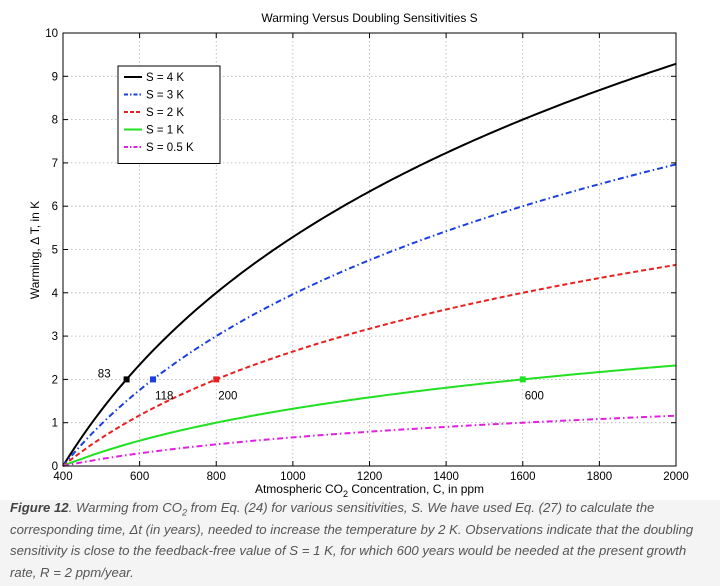 The height and width of the screenshot is (586, 720). I want to click on marker-label-1: 118, so click(164, 396).